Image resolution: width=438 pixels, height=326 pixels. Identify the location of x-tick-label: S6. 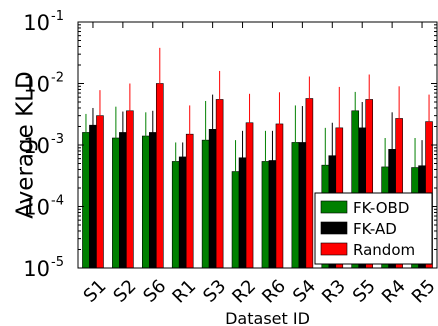
(154, 291).